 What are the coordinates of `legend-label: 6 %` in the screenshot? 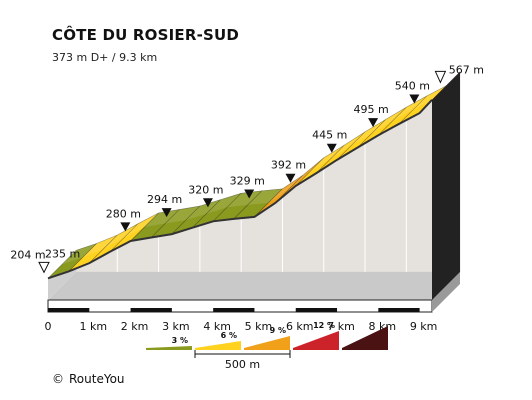 It's located at (229, 335).